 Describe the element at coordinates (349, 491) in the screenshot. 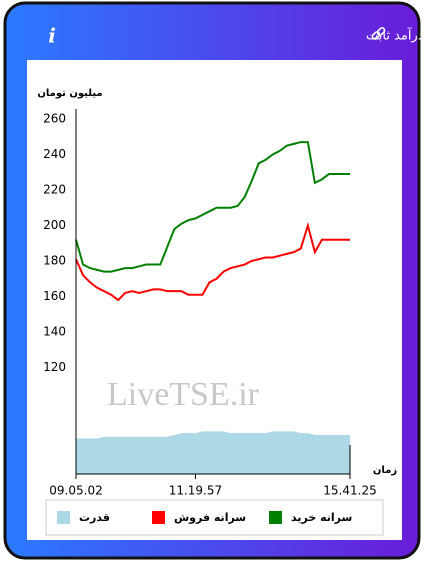

I see `x-tick-label: 15.41.25` at that location.